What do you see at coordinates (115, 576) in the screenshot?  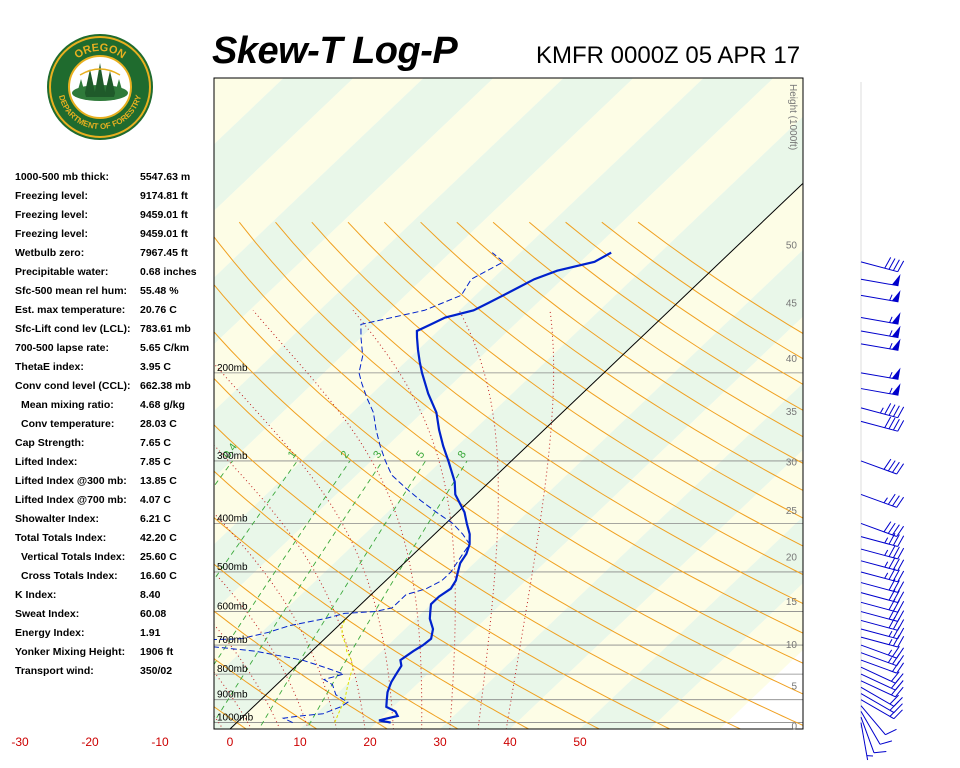 I see `index-row: Cross Totals Index: 16.60 C` at bounding box center [115, 576].